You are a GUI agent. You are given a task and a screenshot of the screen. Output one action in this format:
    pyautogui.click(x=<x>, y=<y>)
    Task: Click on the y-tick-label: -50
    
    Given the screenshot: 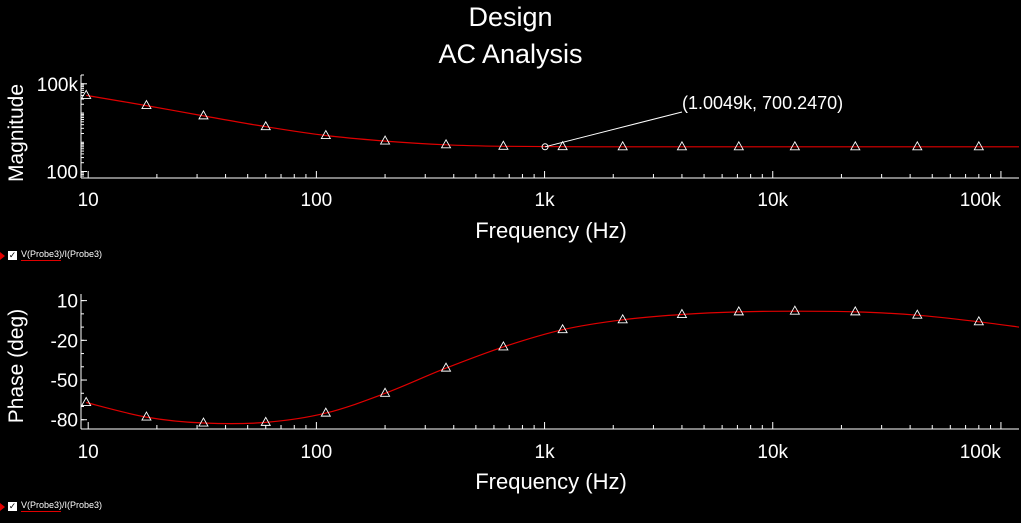 What is the action you would take?
    pyautogui.click(x=64, y=381)
    